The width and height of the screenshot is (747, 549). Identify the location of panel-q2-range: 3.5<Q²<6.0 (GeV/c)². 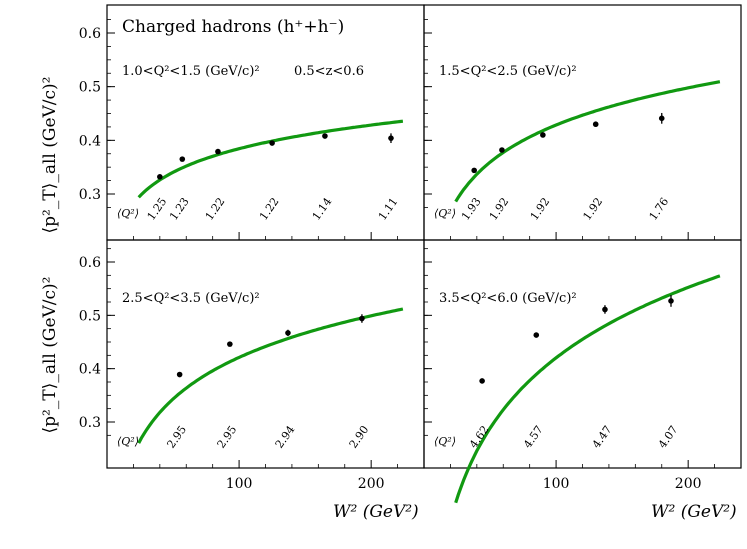
(508, 298).